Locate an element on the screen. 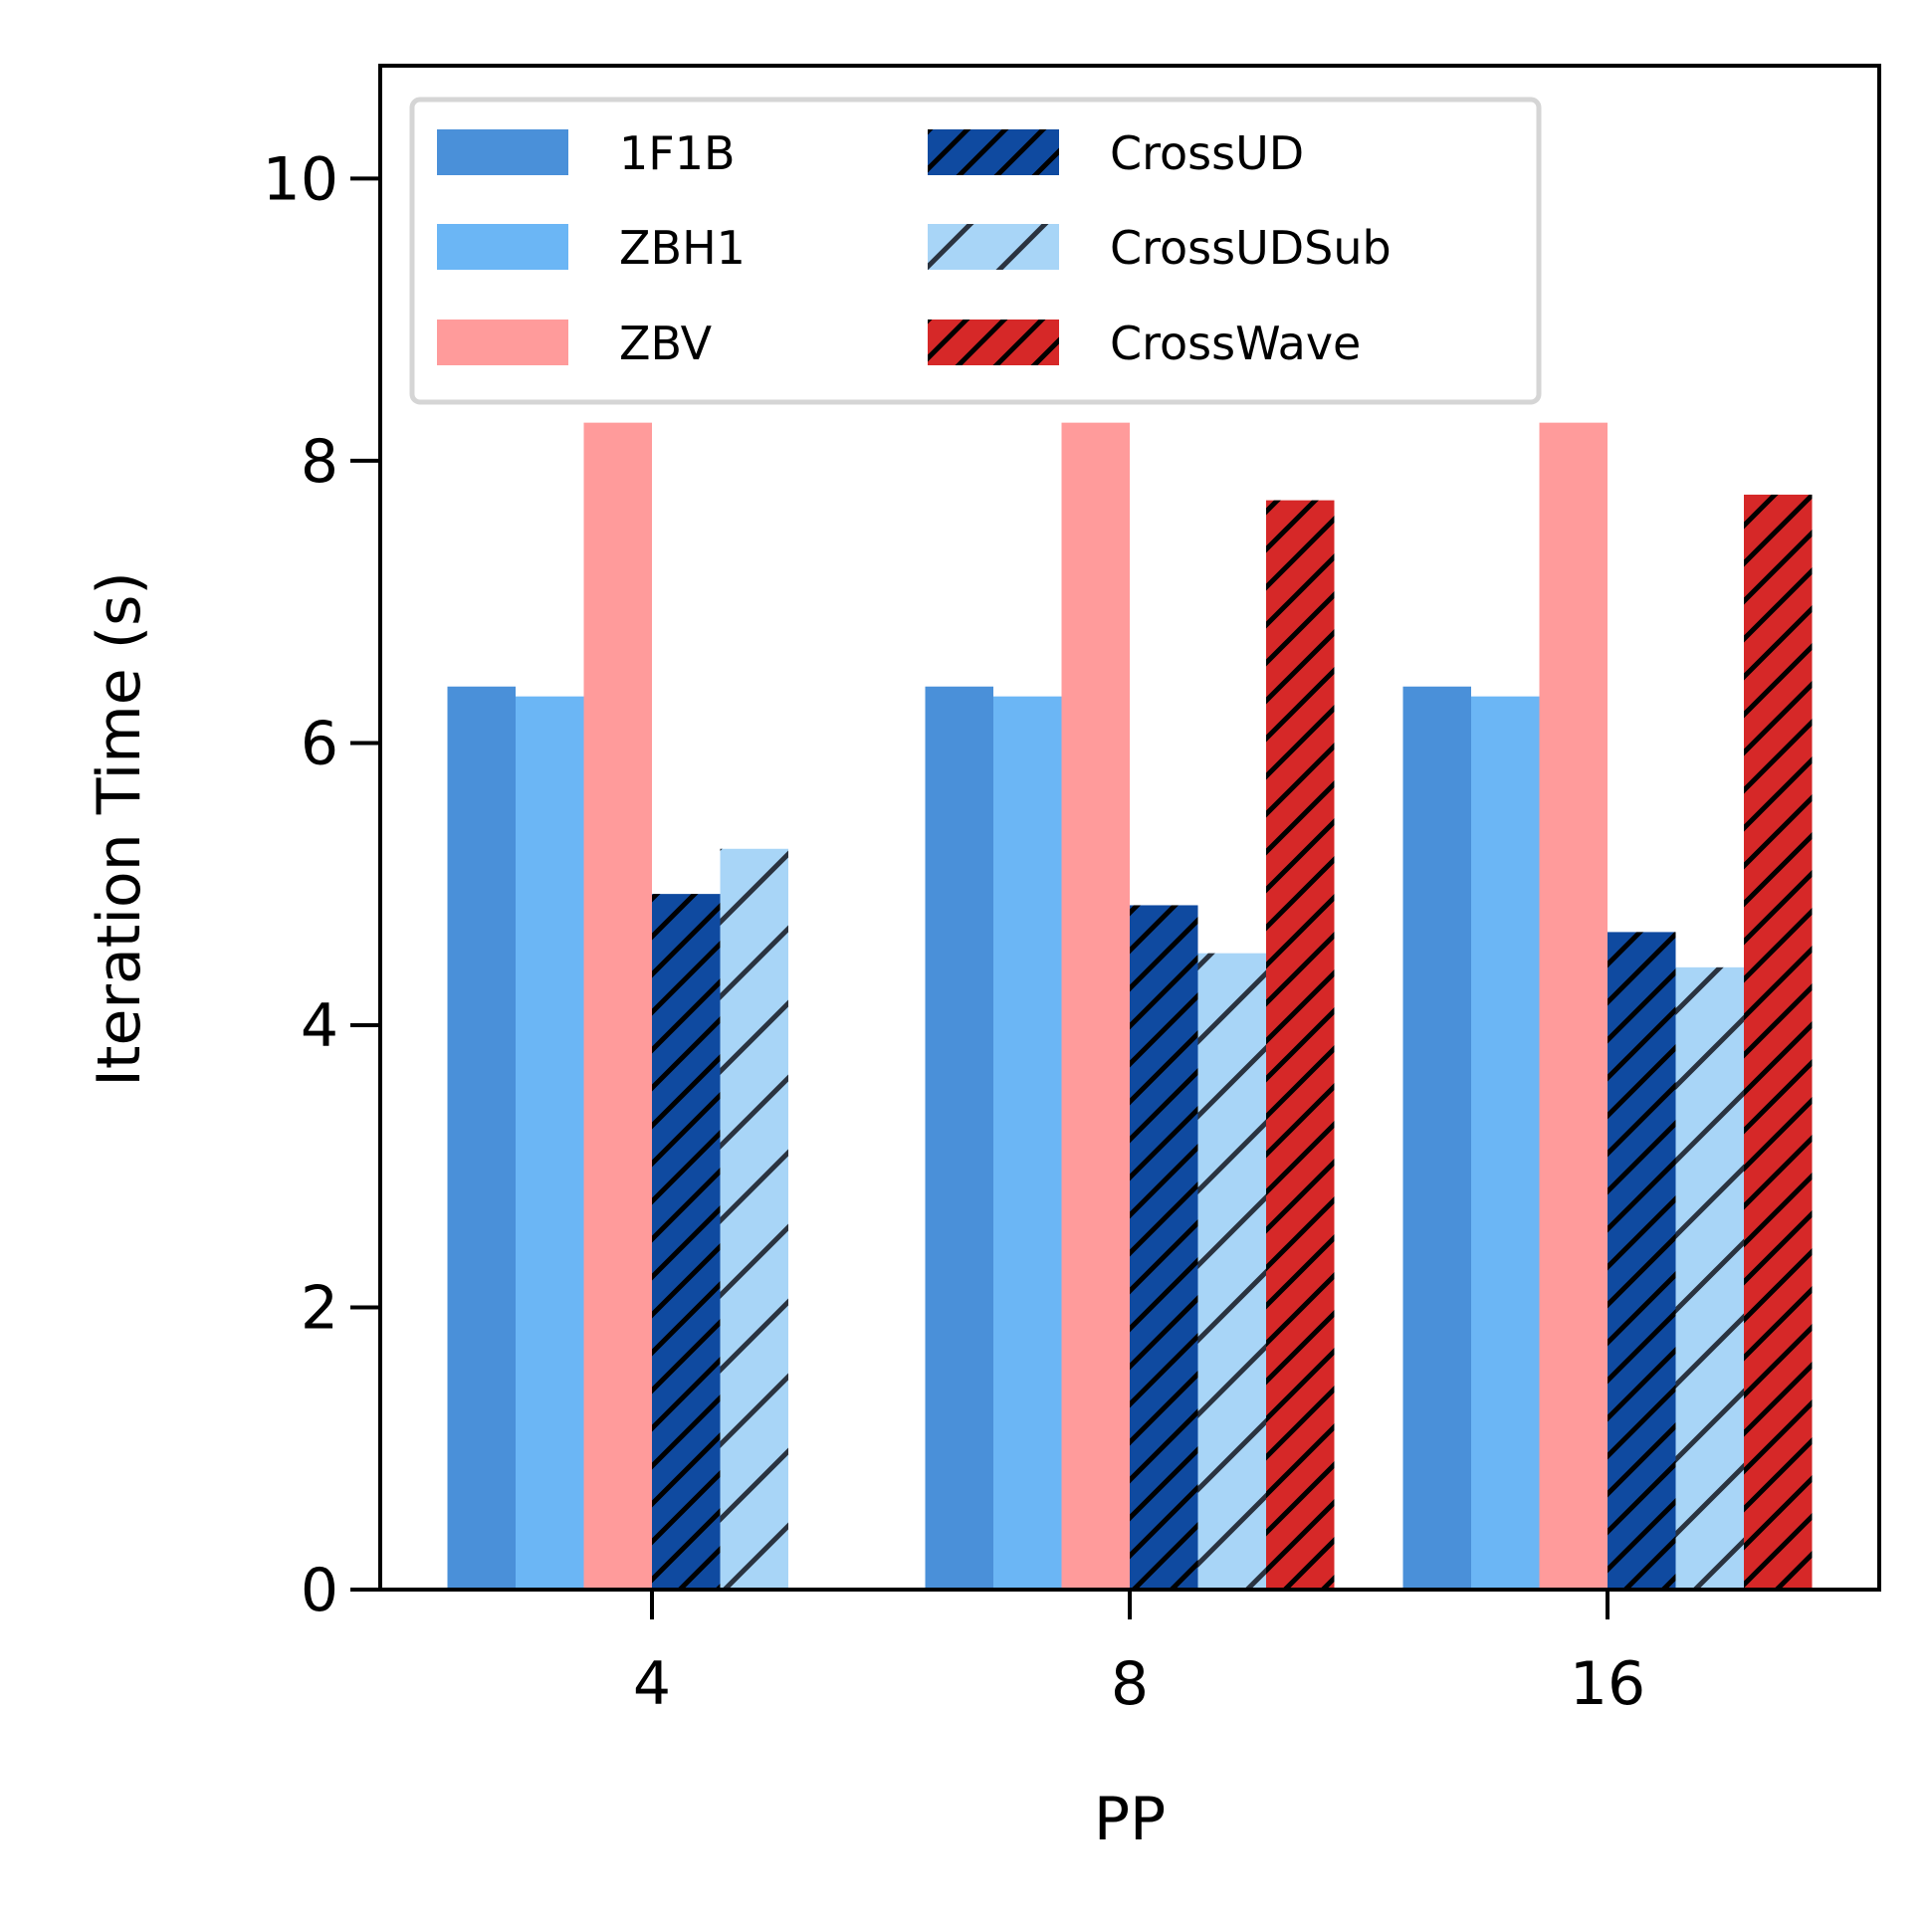  bar-1f1b-pp8 is located at coordinates (959, 1138).